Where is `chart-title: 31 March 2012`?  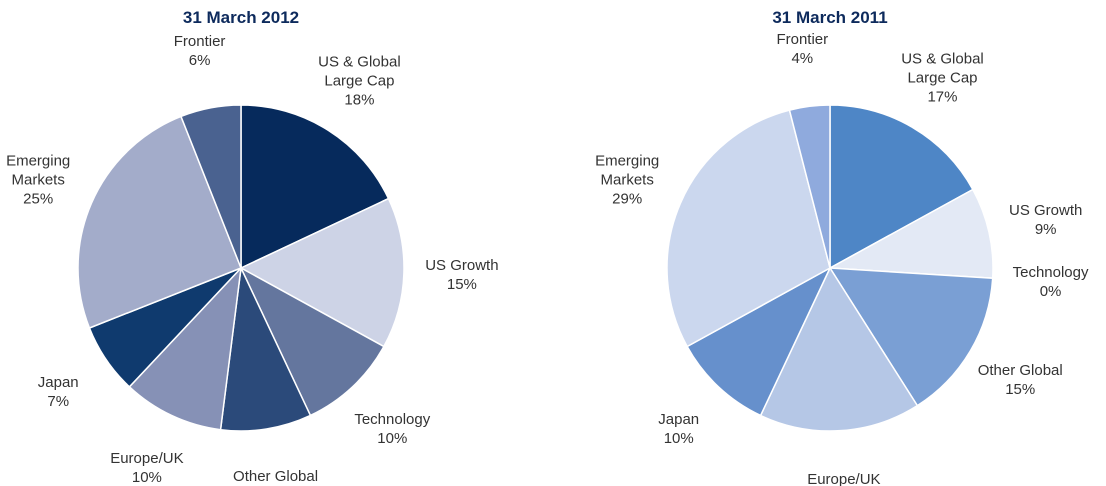 chart-title: 31 March 2012 is located at coordinates (241, 17).